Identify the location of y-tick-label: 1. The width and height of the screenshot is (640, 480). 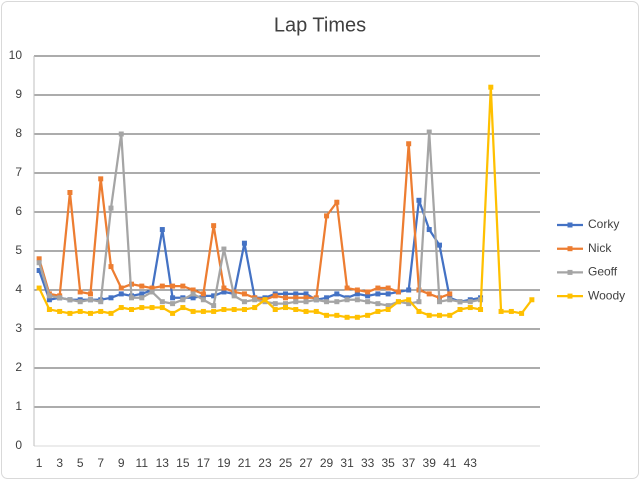
(18, 406).